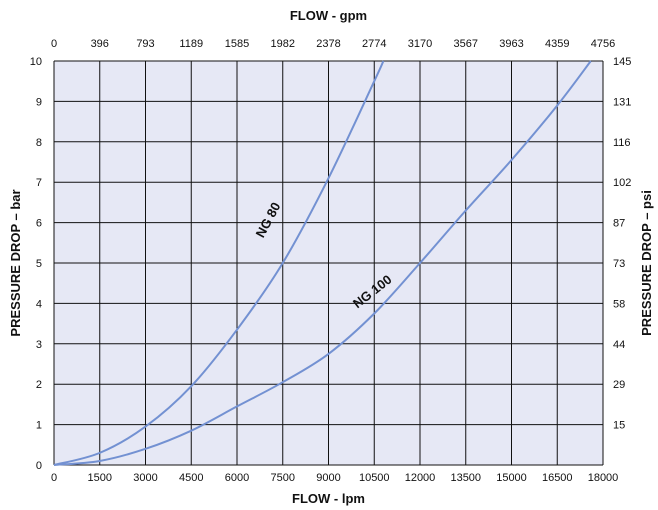  Describe the element at coordinates (622, 143) in the screenshot. I see `y-tick-right: 116` at that location.